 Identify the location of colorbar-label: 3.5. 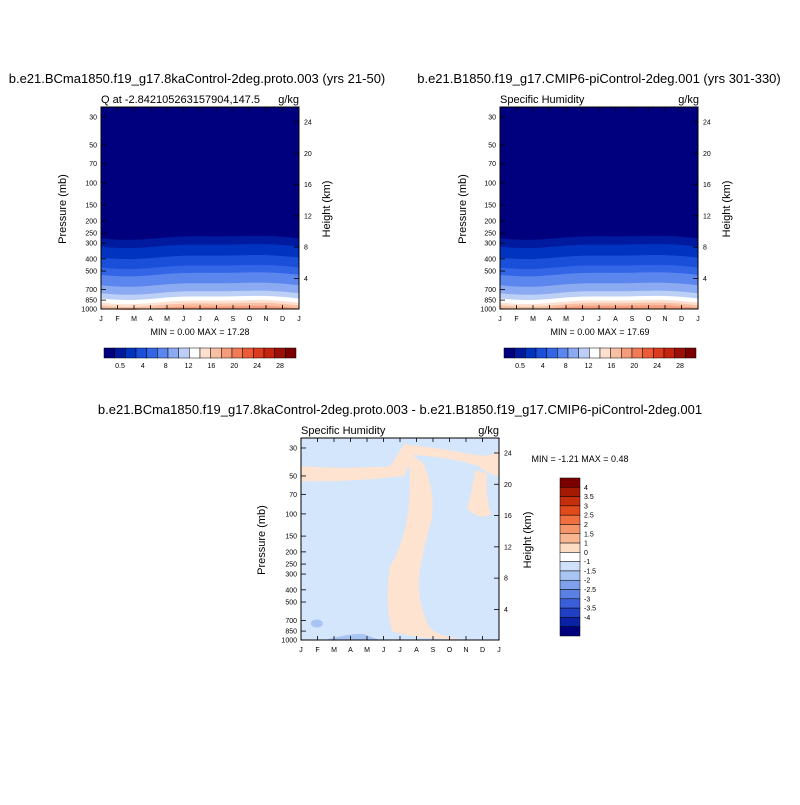
(589, 497).